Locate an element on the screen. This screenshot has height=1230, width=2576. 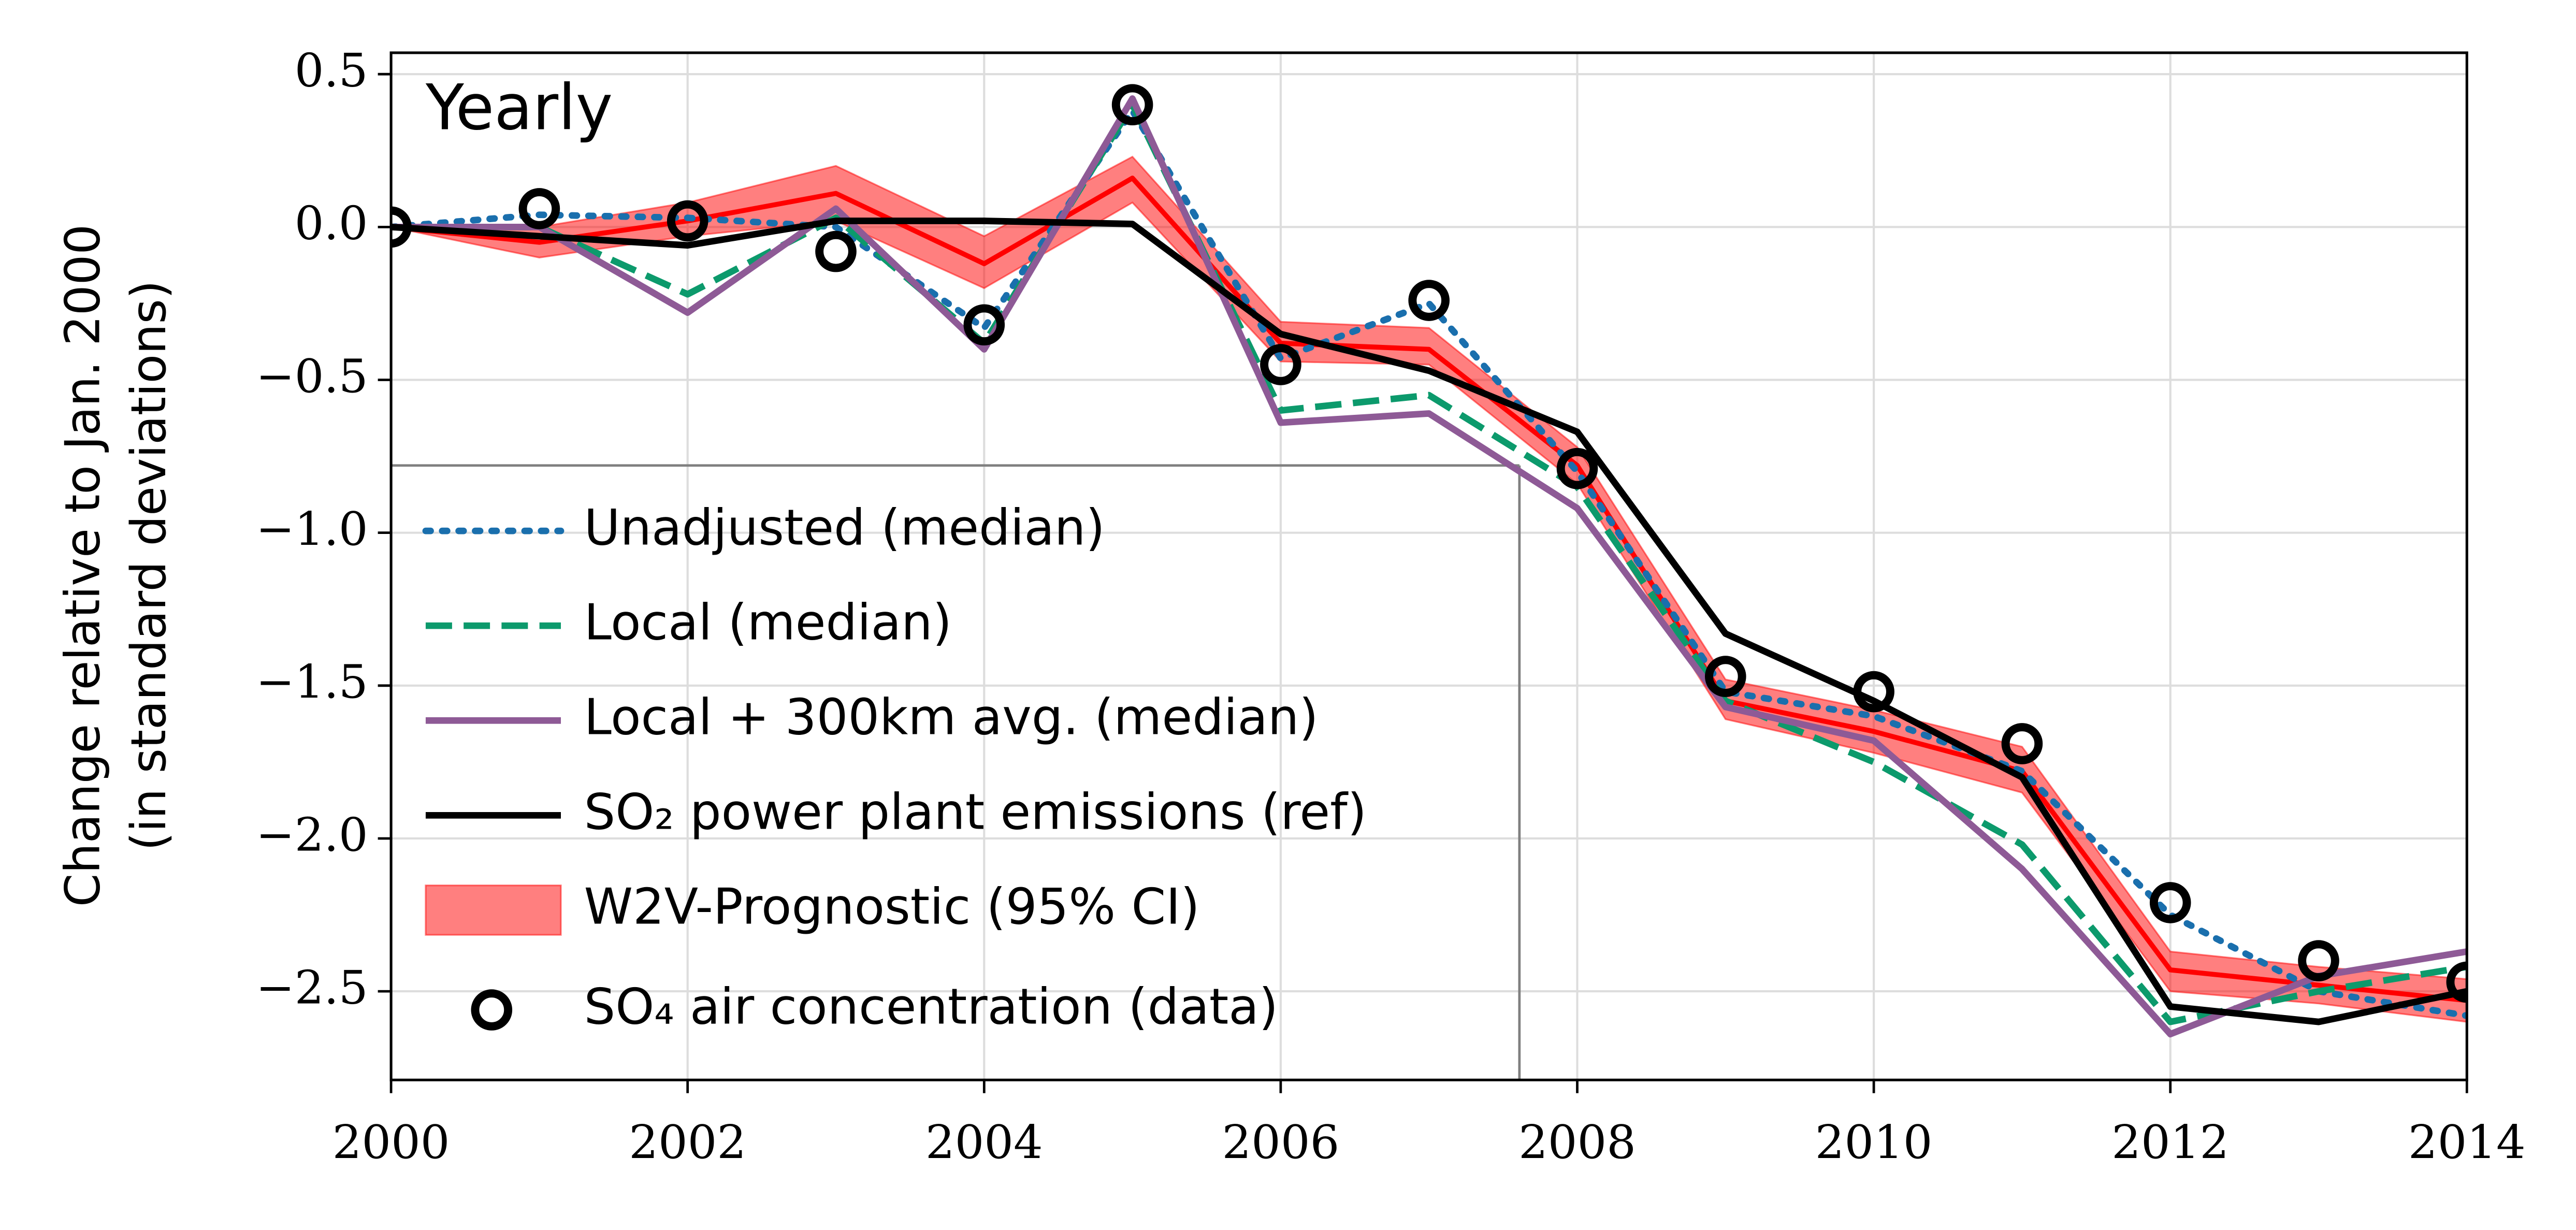
y-axis-label: (in standard deviations) is located at coordinates (149, 566).